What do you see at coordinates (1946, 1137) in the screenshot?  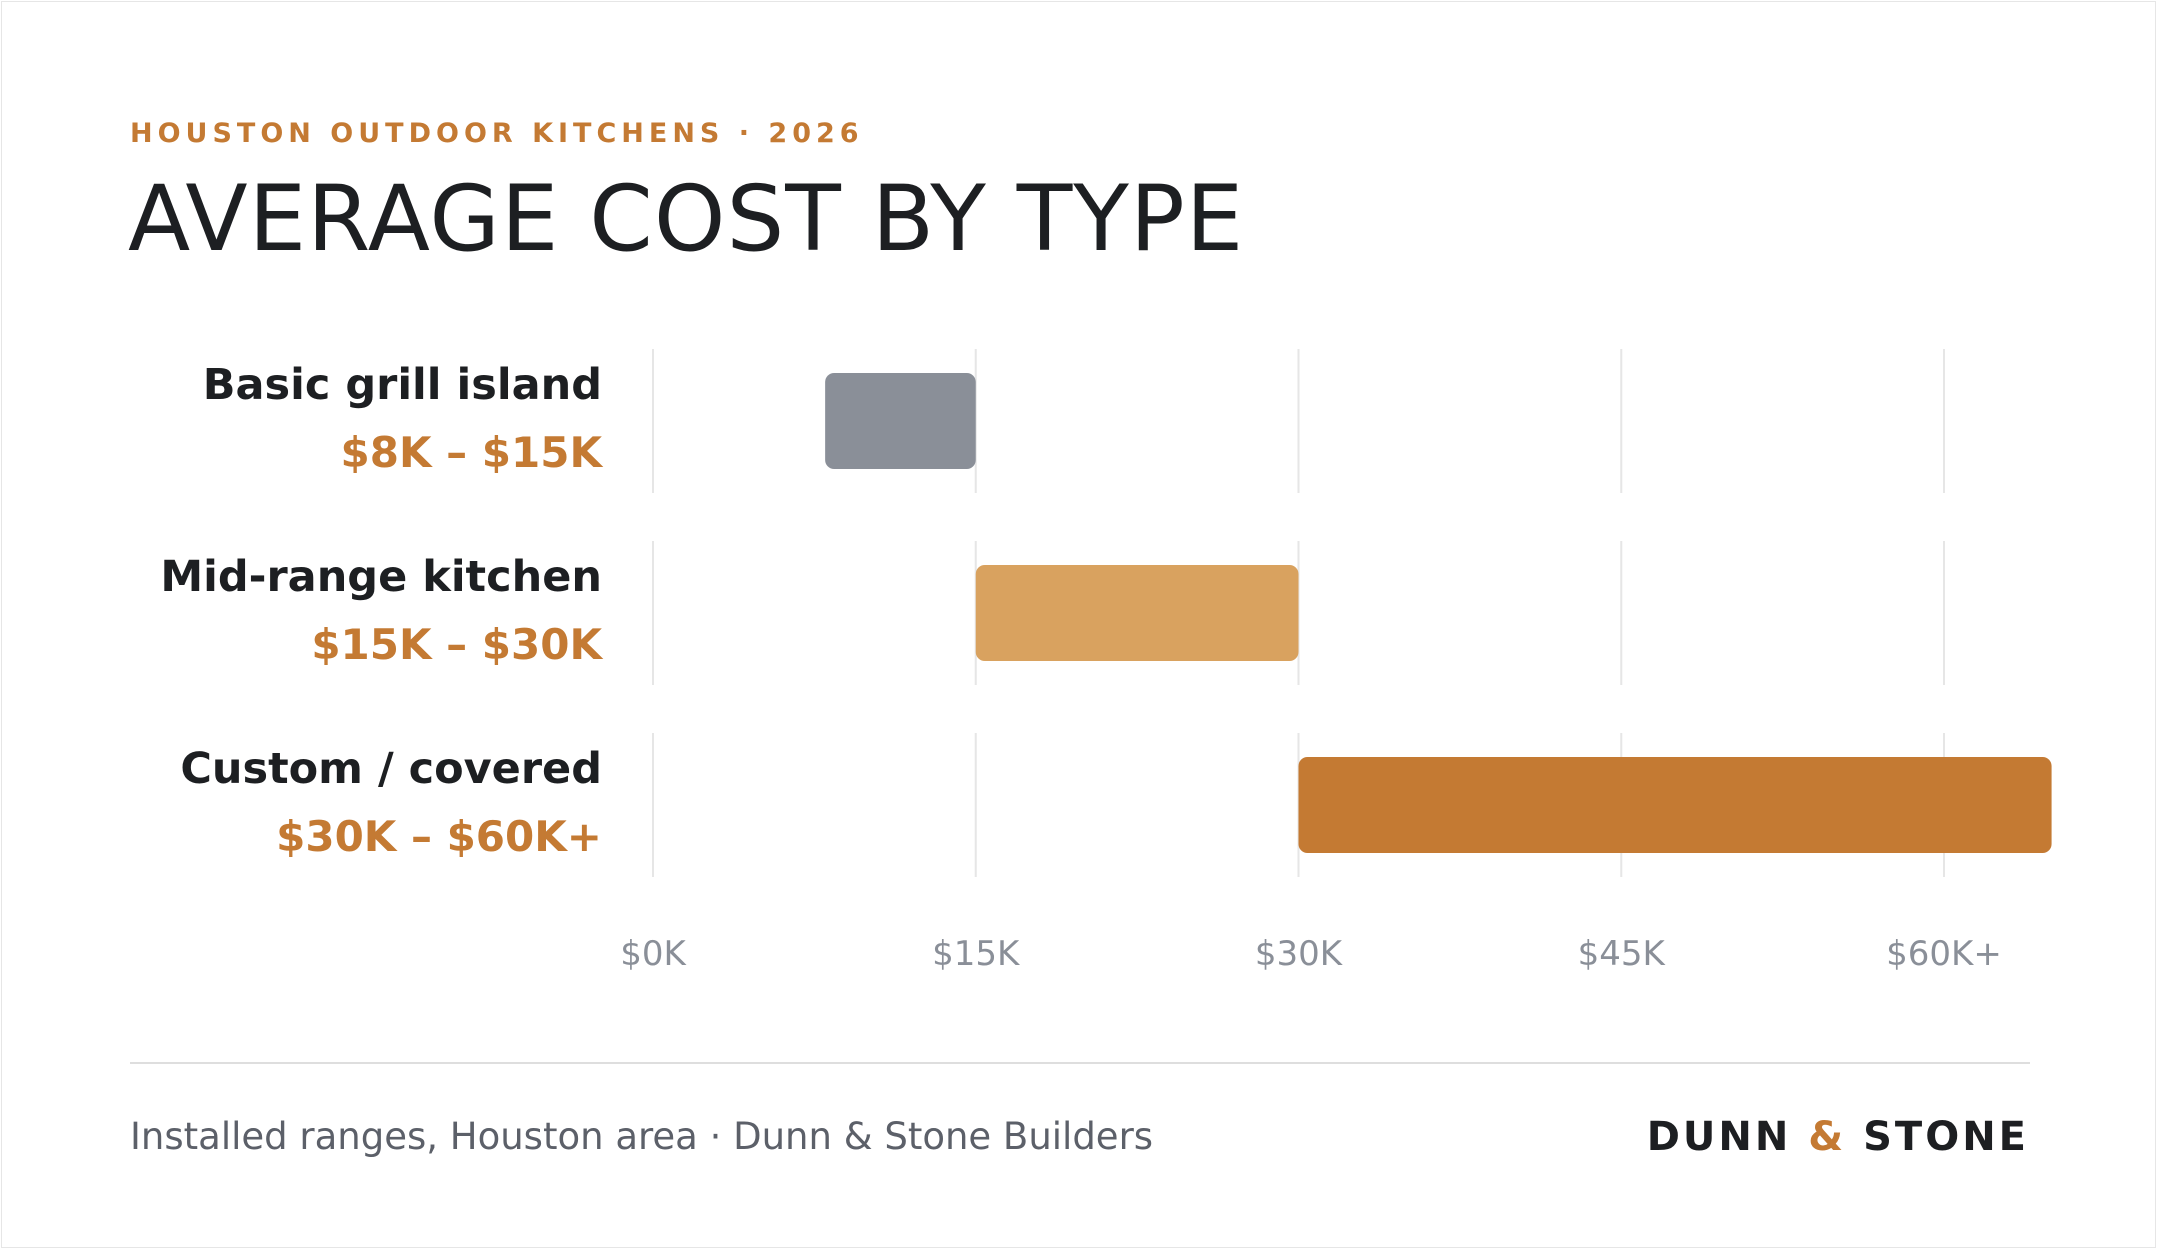 I see `brand-stone: STONE` at bounding box center [1946, 1137].